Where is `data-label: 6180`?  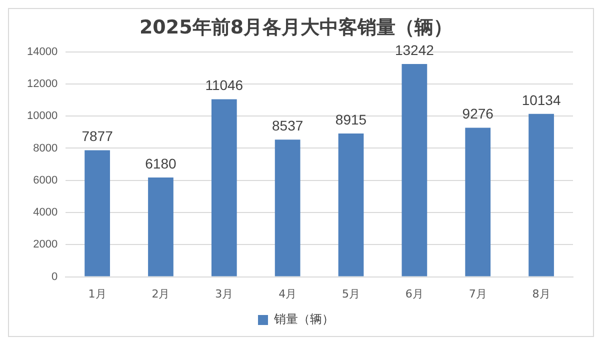
data-label: 6180 is located at coordinates (161, 163).